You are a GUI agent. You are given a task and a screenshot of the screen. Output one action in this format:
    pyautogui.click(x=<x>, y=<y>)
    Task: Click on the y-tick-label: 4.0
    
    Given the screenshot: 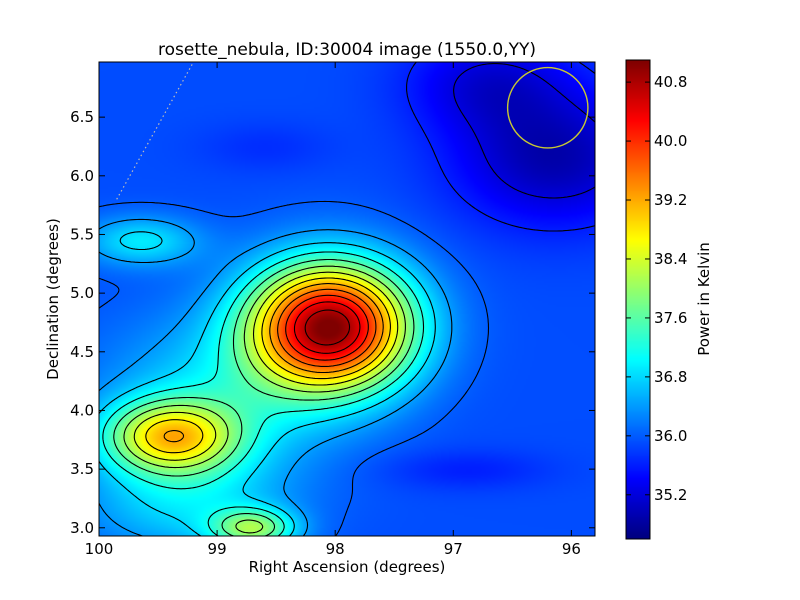 What is the action you would take?
    pyautogui.click(x=82, y=410)
    